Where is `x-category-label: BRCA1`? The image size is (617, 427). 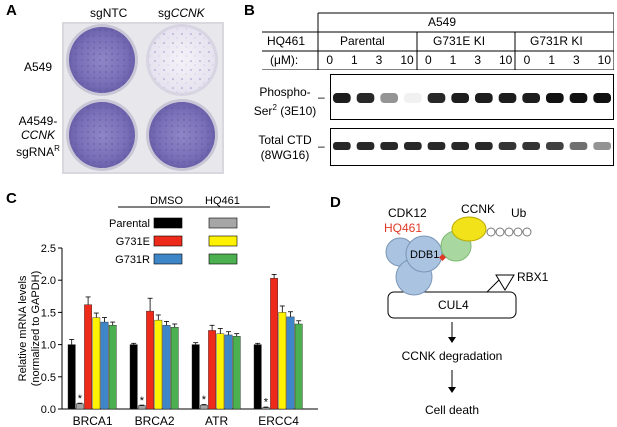 x-category-label: BRCA1 is located at coordinates (93, 420).